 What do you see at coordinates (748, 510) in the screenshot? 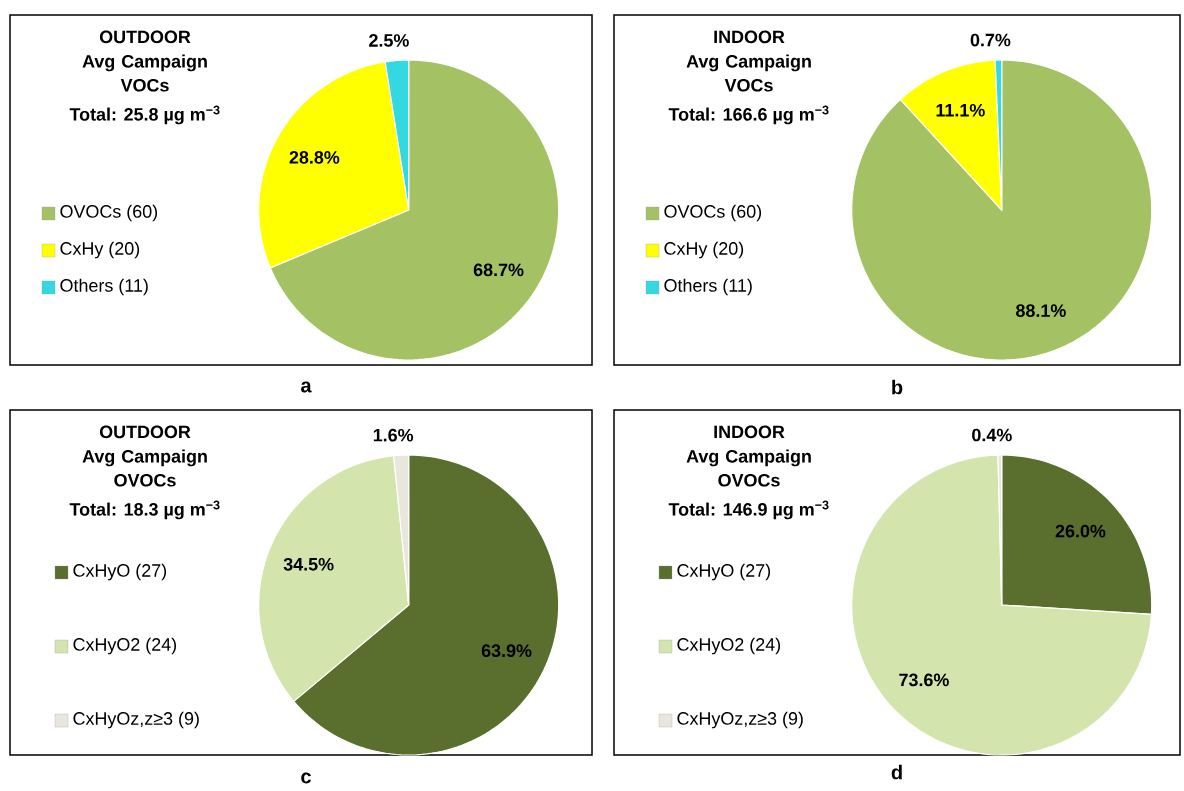
I see `text: Total: 146.9 µg m$^{−3}$` at bounding box center [748, 510].